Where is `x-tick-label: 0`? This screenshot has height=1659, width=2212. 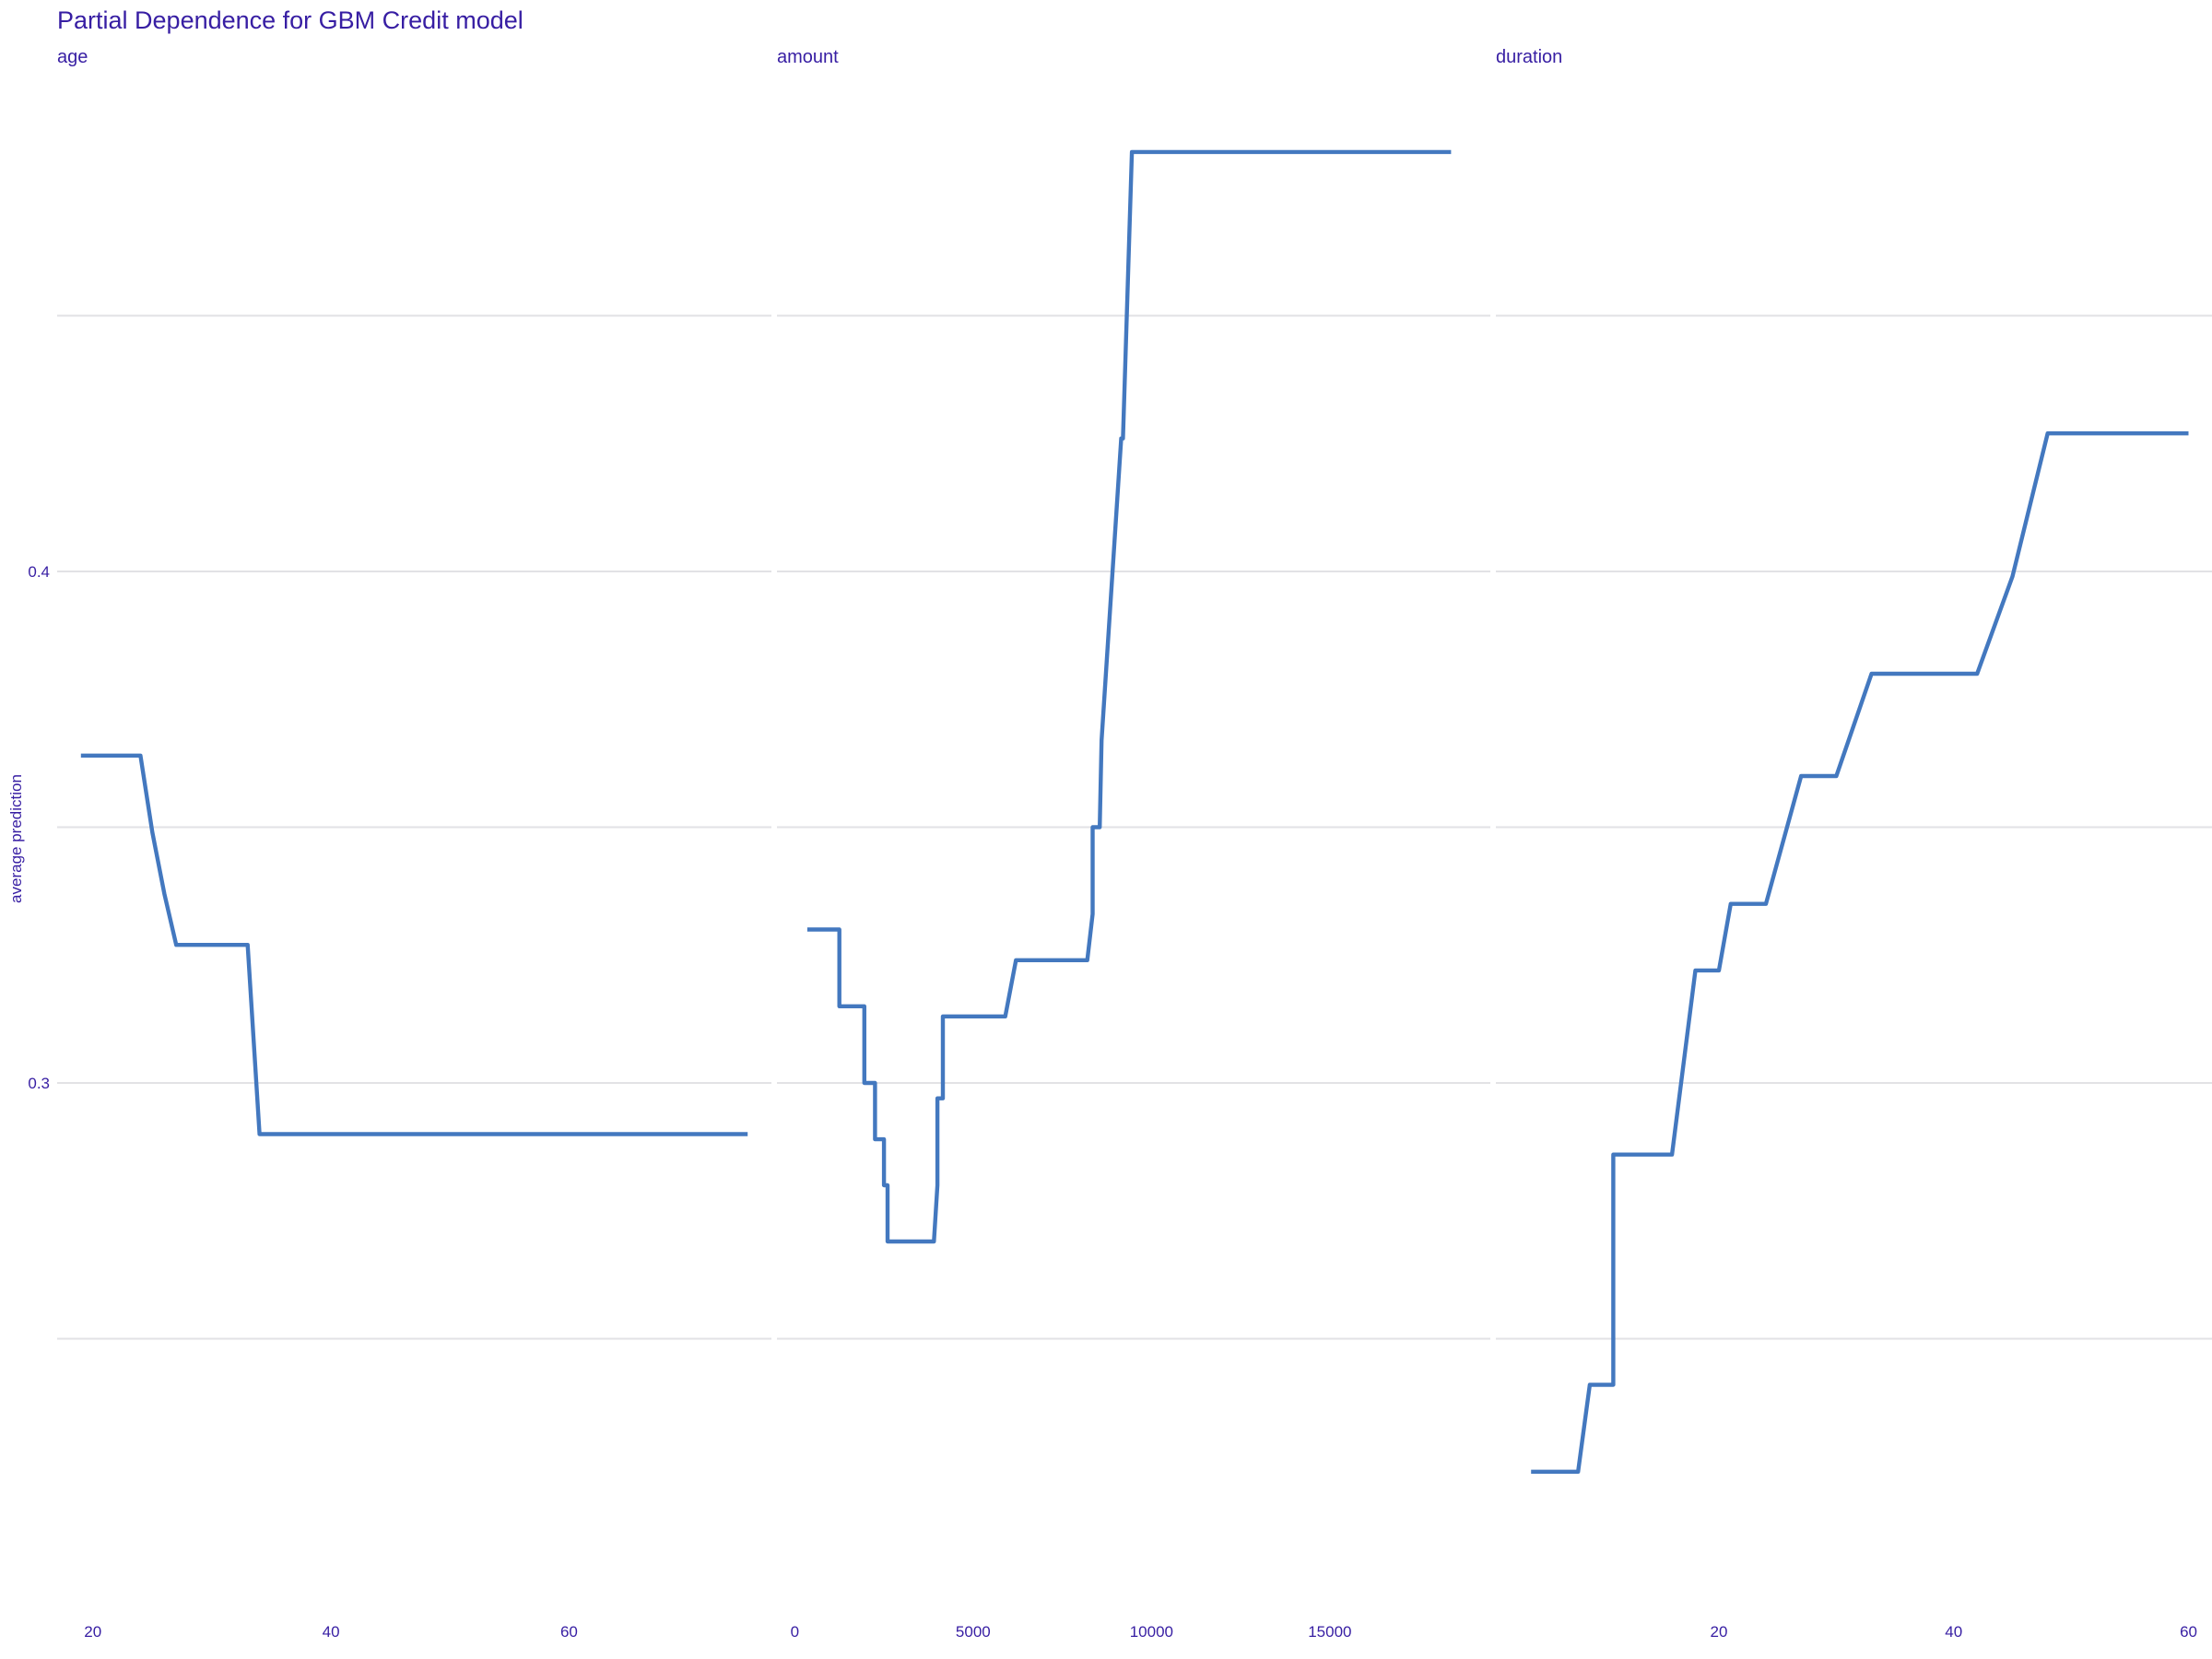
x-tick-label: 0 is located at coordinates (795, 1632).